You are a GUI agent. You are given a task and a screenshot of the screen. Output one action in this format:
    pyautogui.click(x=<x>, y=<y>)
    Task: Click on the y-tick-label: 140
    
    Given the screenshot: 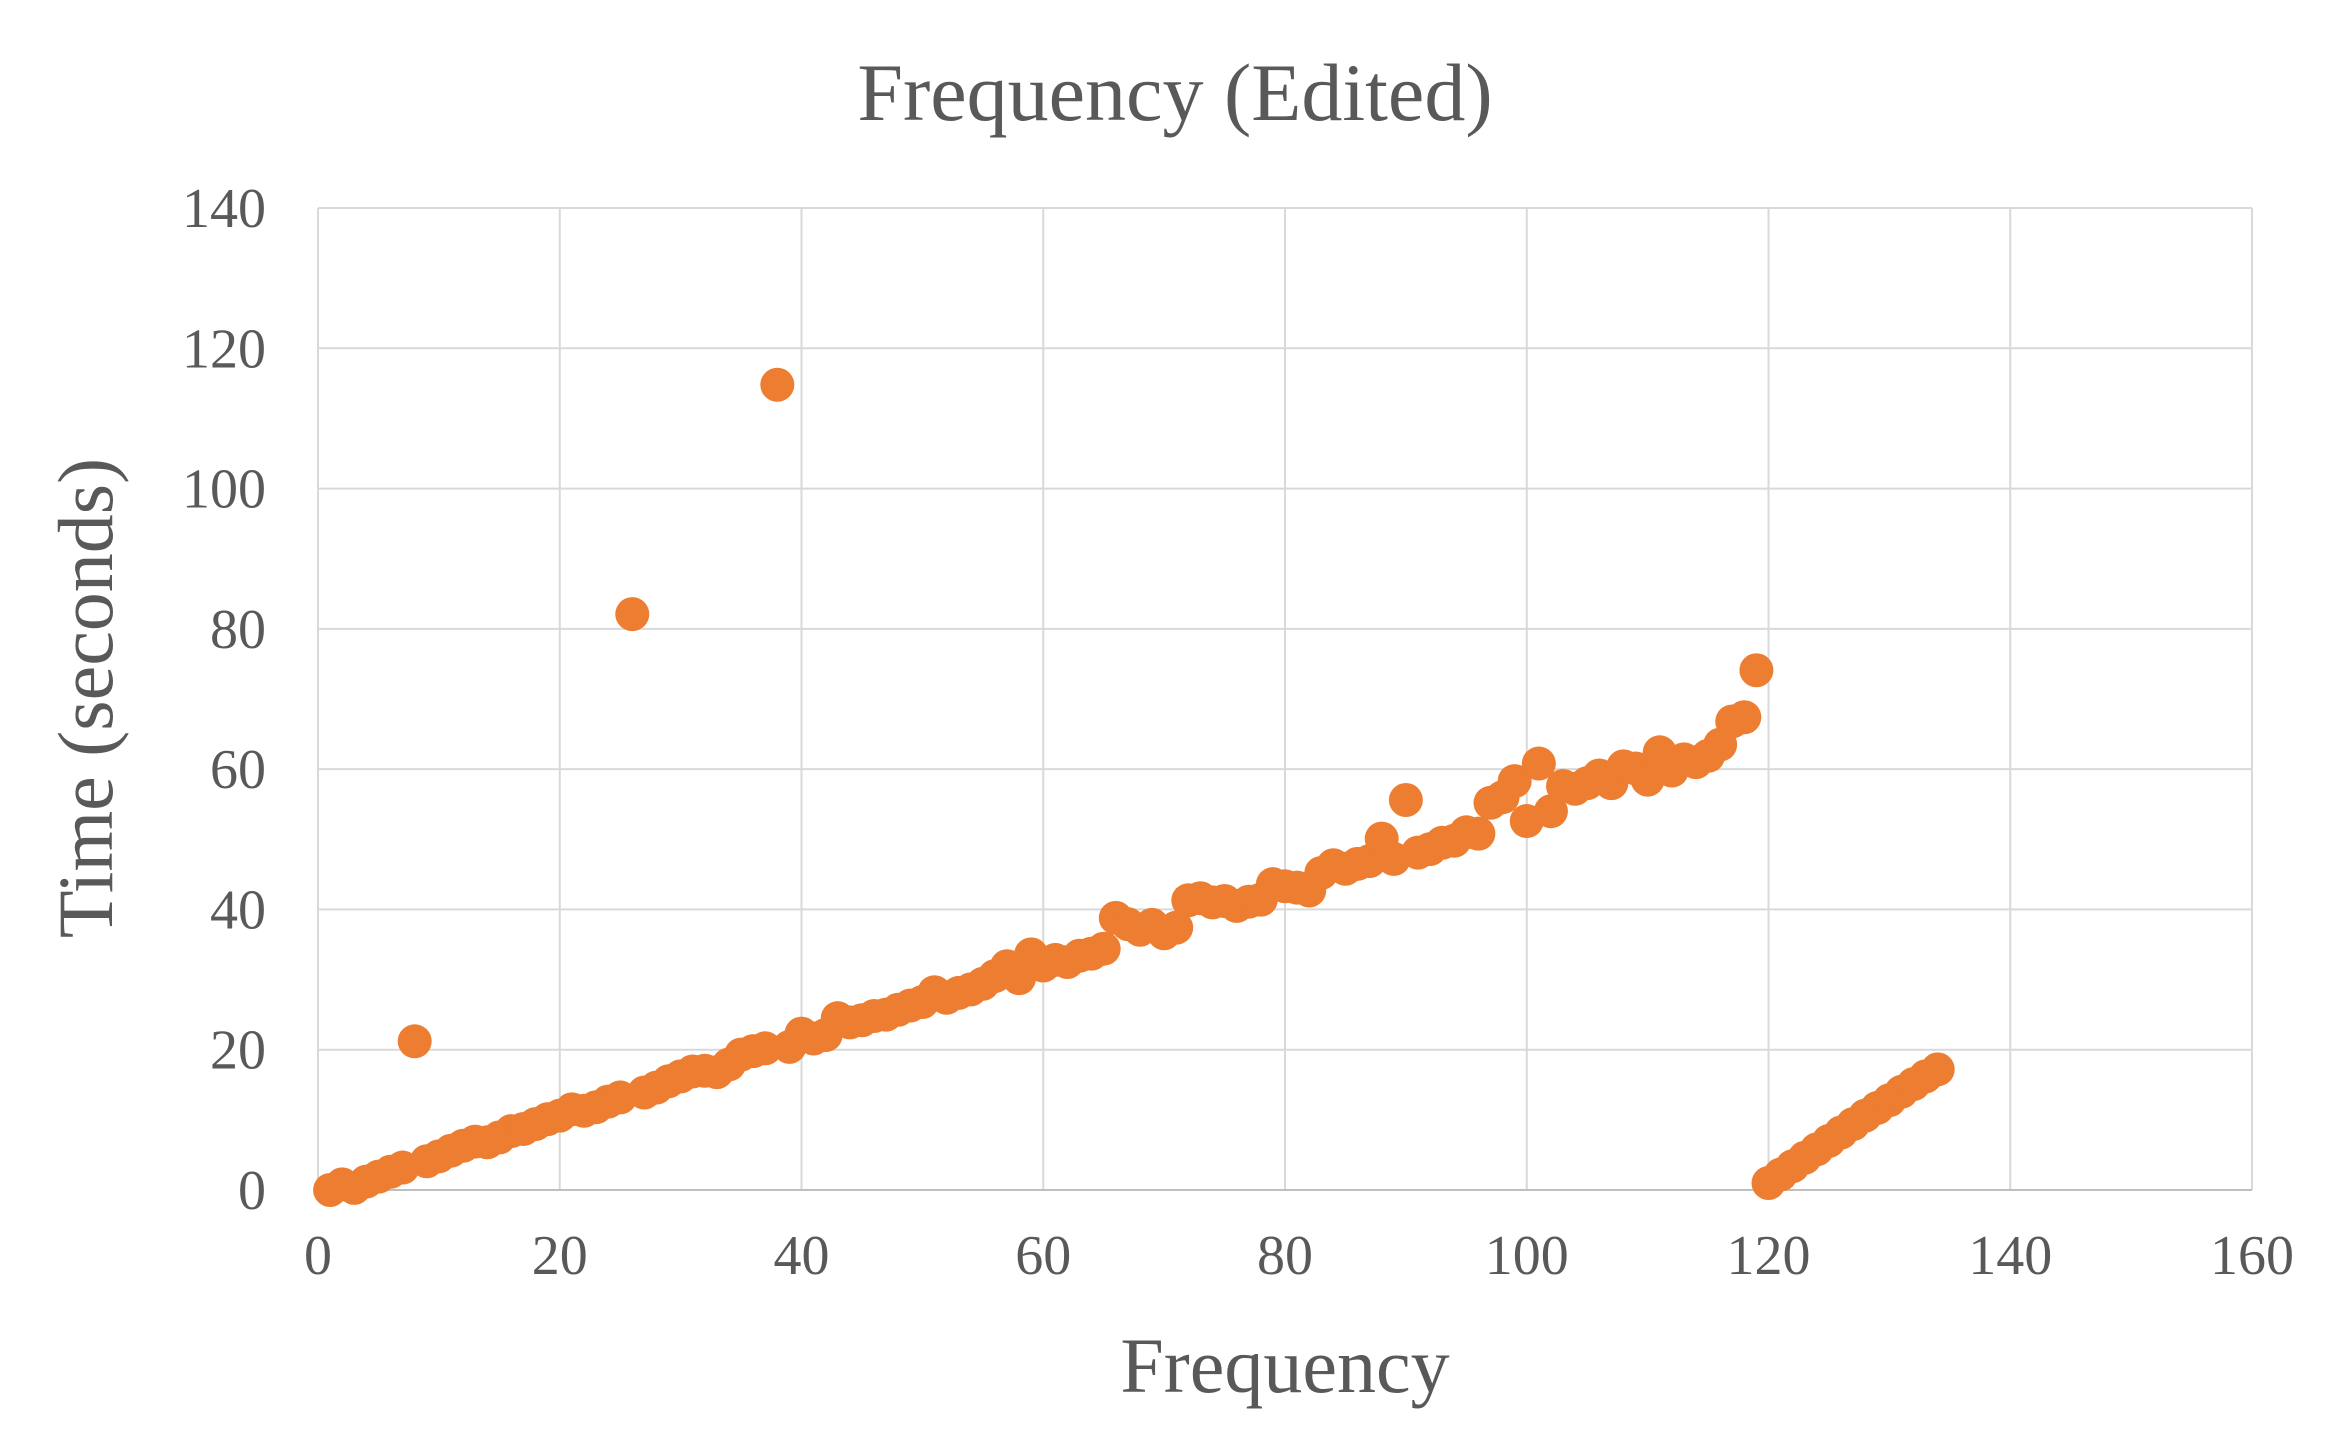 What is the action you would take?
    pyautogui.click(x=224, y=209)
    